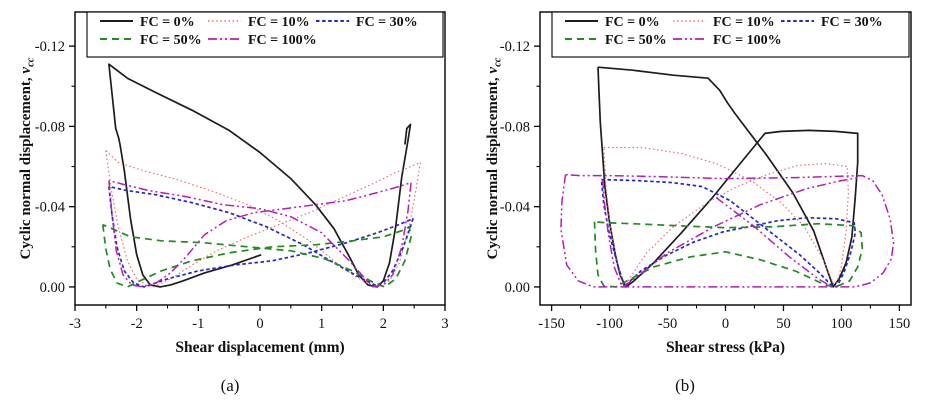  What do you see at coordinates (198, 324) in the screenshot?
I see `x-tick-label: -1` at bounding box center [198, 324].